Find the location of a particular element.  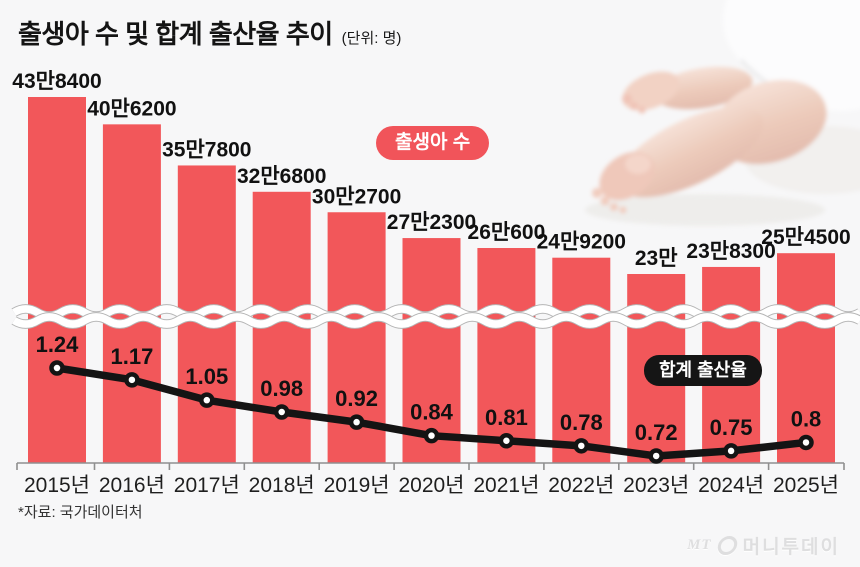

bar-value-label: 30만2700 is located at coordinates (356, 196).